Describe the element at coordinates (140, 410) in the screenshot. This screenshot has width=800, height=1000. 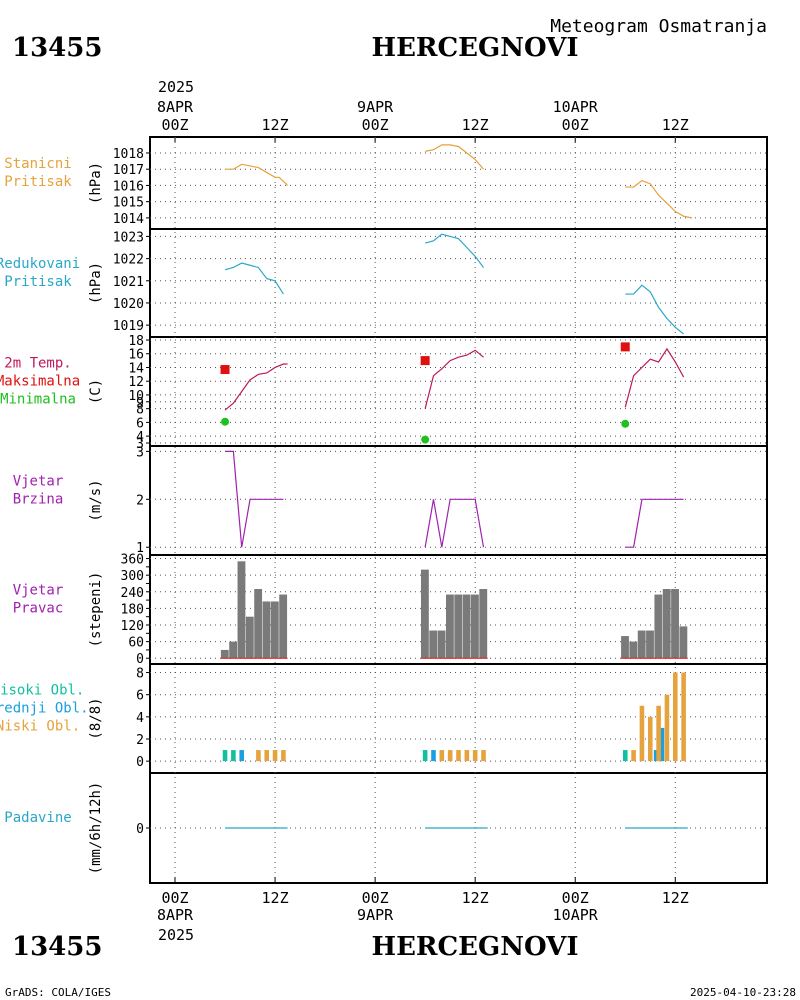
I see `y-tick-label: 8` at that location.